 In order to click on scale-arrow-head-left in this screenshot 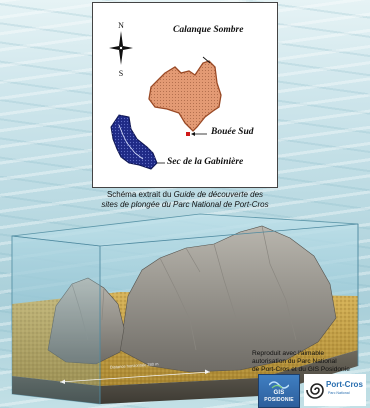, I will do `click(62, 381)`.